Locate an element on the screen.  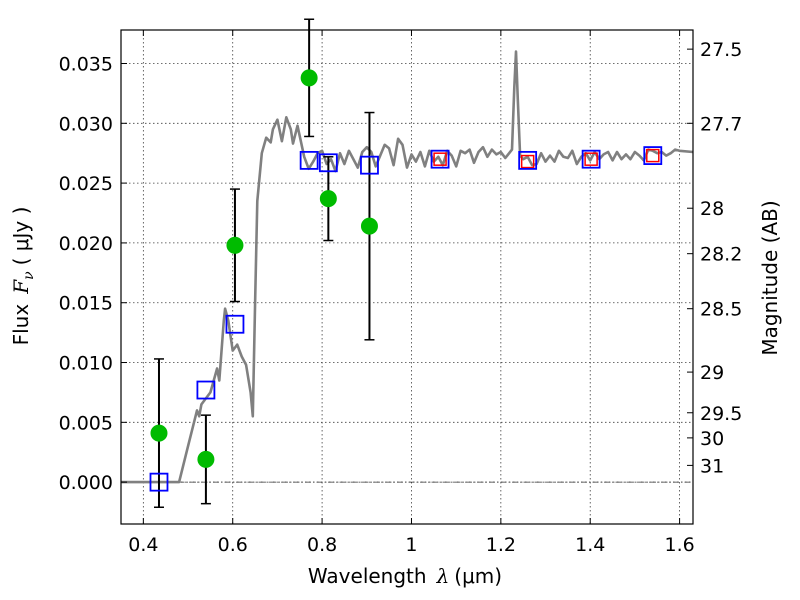
x-tick-label: 1.2 is located at coordinates (501, 545).